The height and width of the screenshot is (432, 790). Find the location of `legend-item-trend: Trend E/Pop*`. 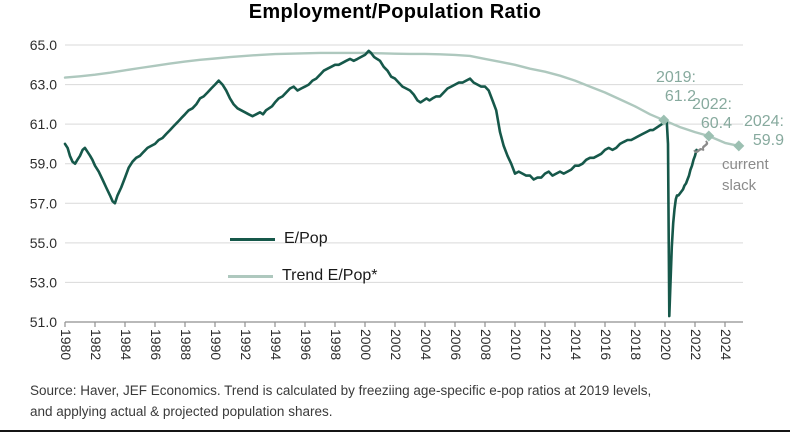

legend-item-trend: Trend E/Pop* is located at coordinates (302, 276).